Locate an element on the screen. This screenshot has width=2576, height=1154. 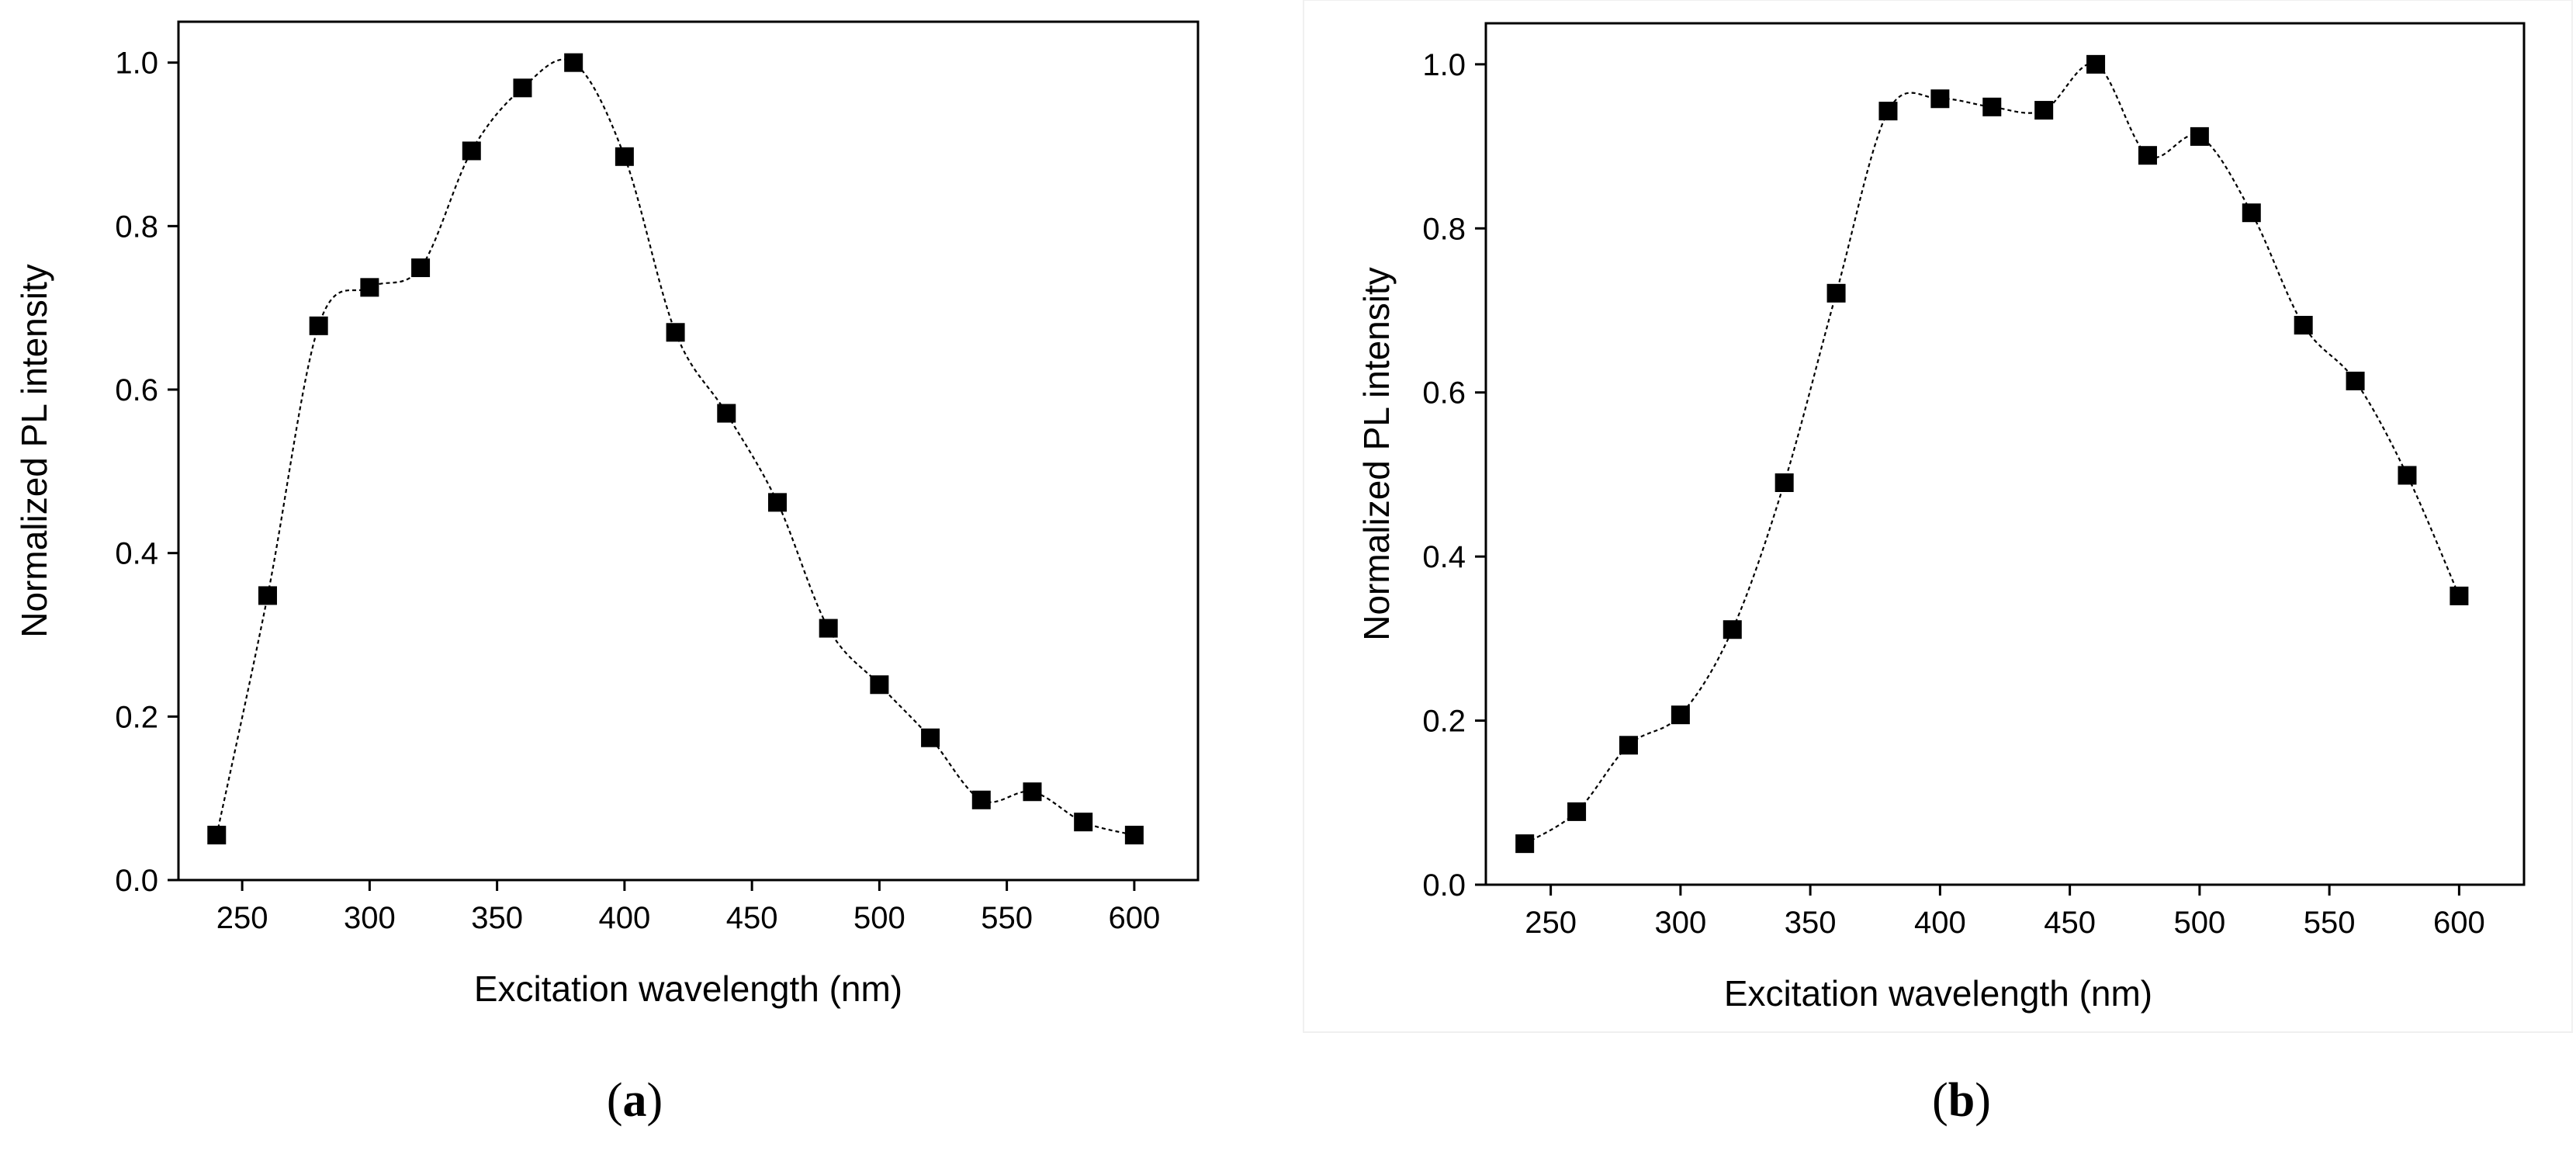
x-axis-b: 250 300 350 400 450 500 550 600 is located at coordinates (2005, 912).